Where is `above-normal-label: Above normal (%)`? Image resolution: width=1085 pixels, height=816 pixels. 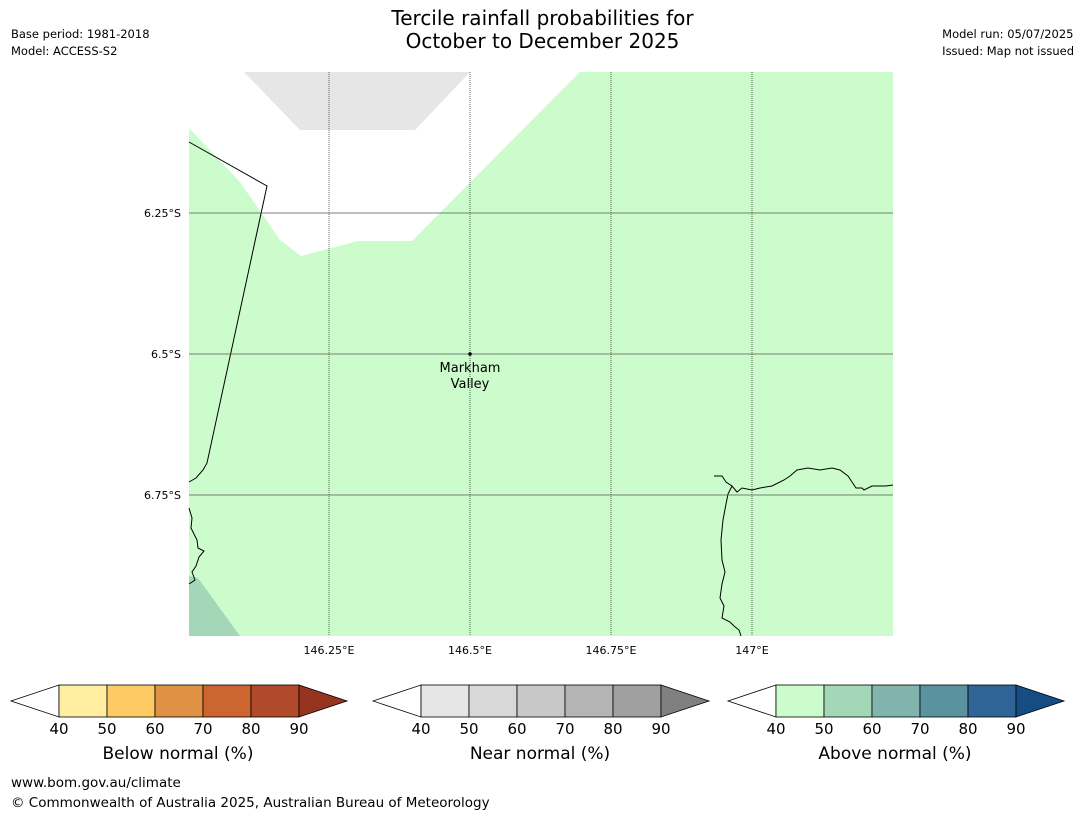 above-normal-label: Above normal (%) is located at coordinates (895, 754).